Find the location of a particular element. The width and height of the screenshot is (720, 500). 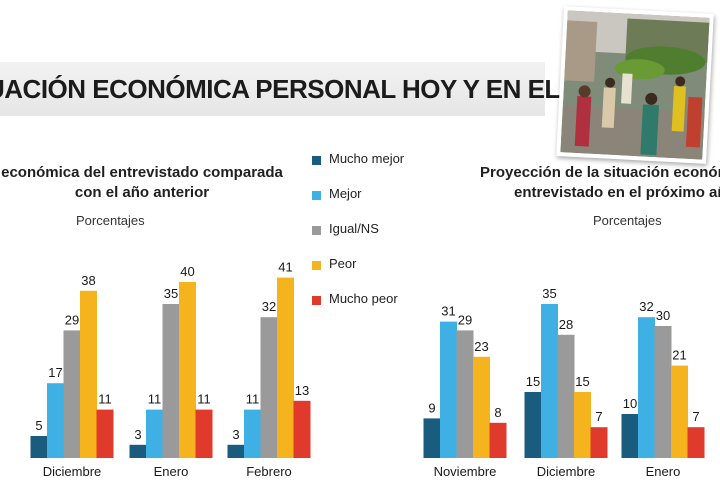

left-bar-value-label: 13 is located at coordinates (302, 390).